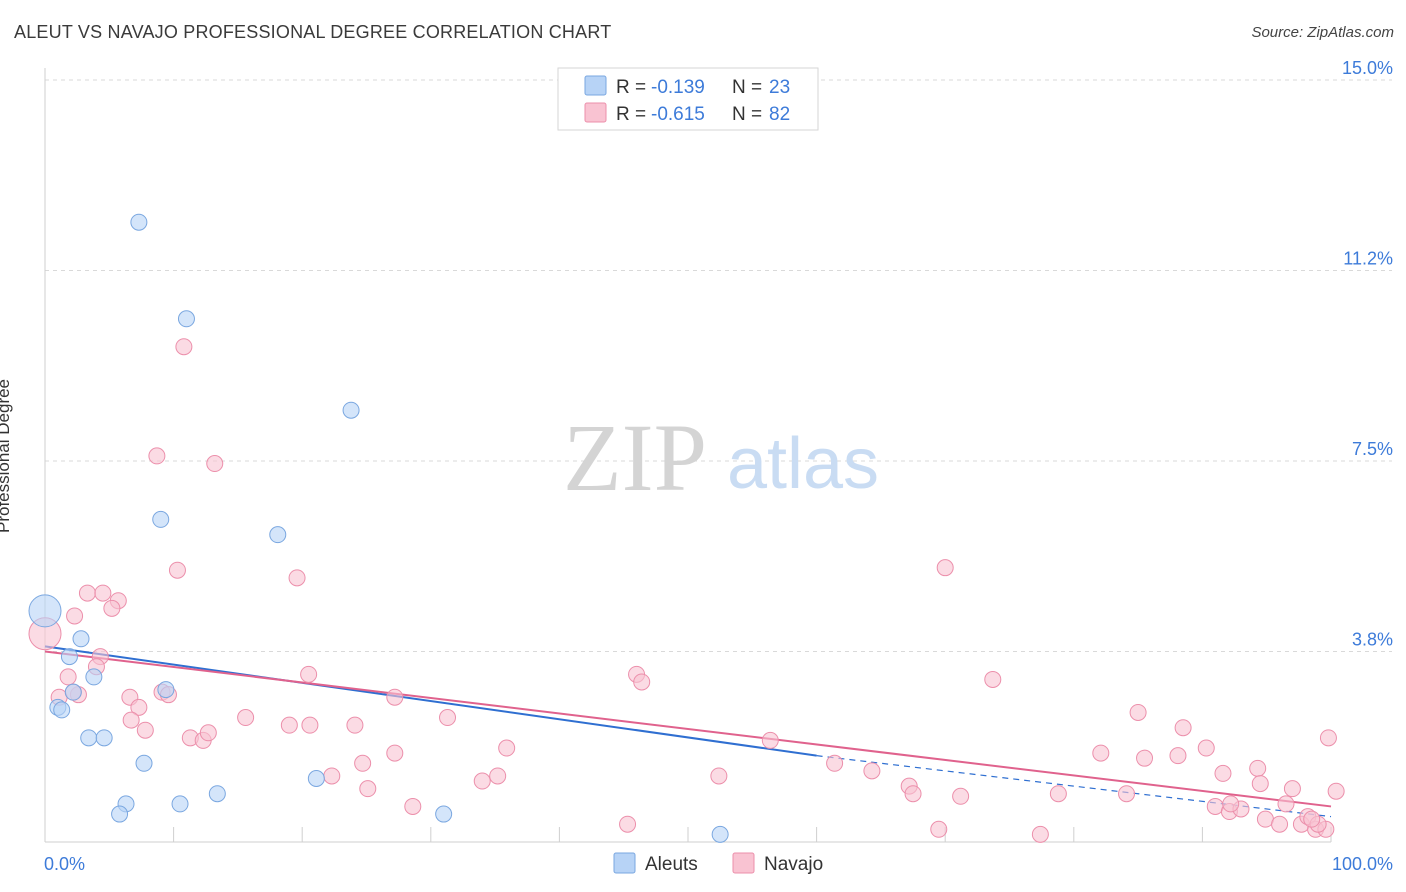 This screenshot has height=892, width=1406. I want to click on source-label: Source: ZipAtlas.com, so click(1322, 32).